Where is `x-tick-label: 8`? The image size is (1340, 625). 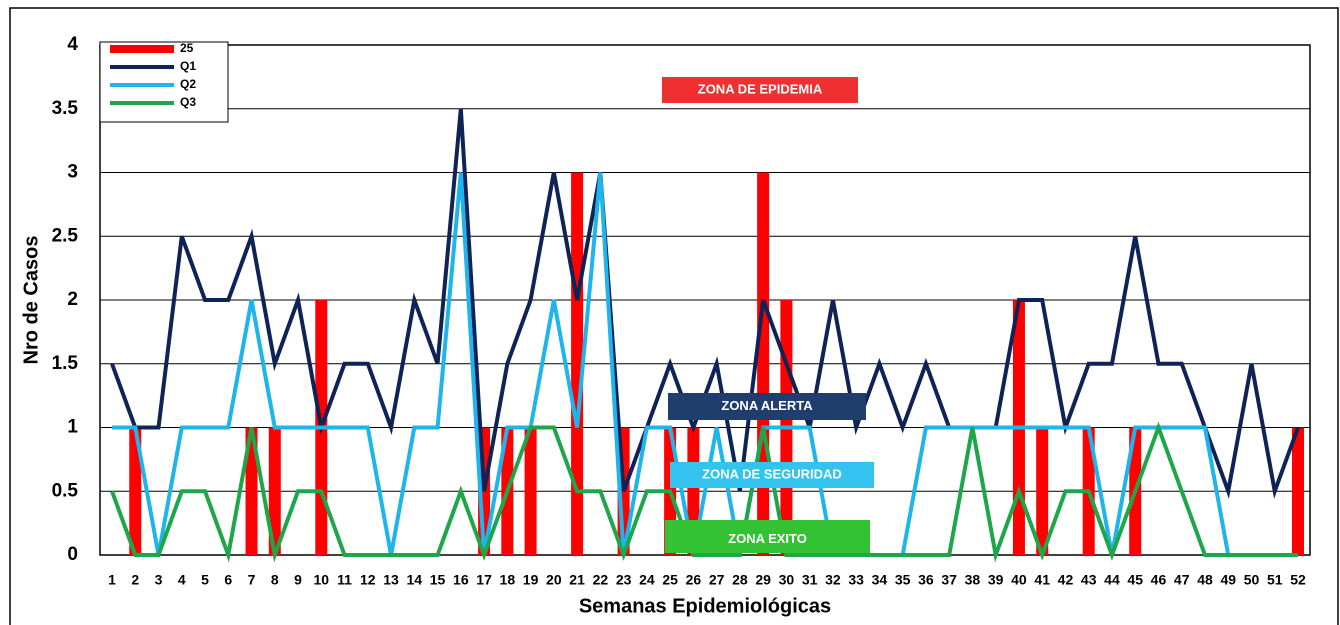 x-tick-label: 8 is located at coordinates (275, 580).